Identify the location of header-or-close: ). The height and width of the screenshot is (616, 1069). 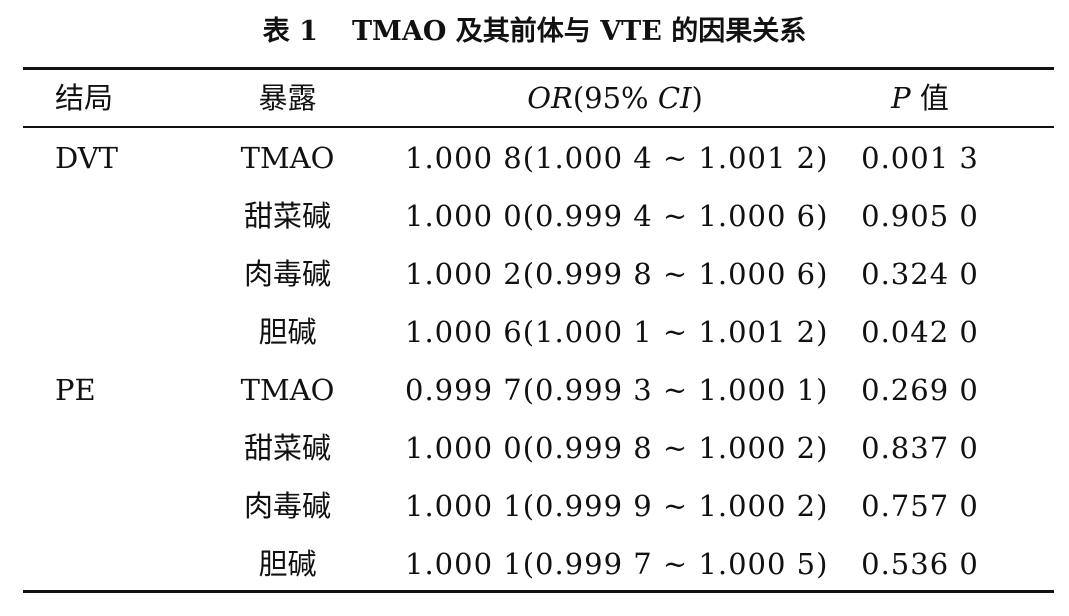
(697, 98).